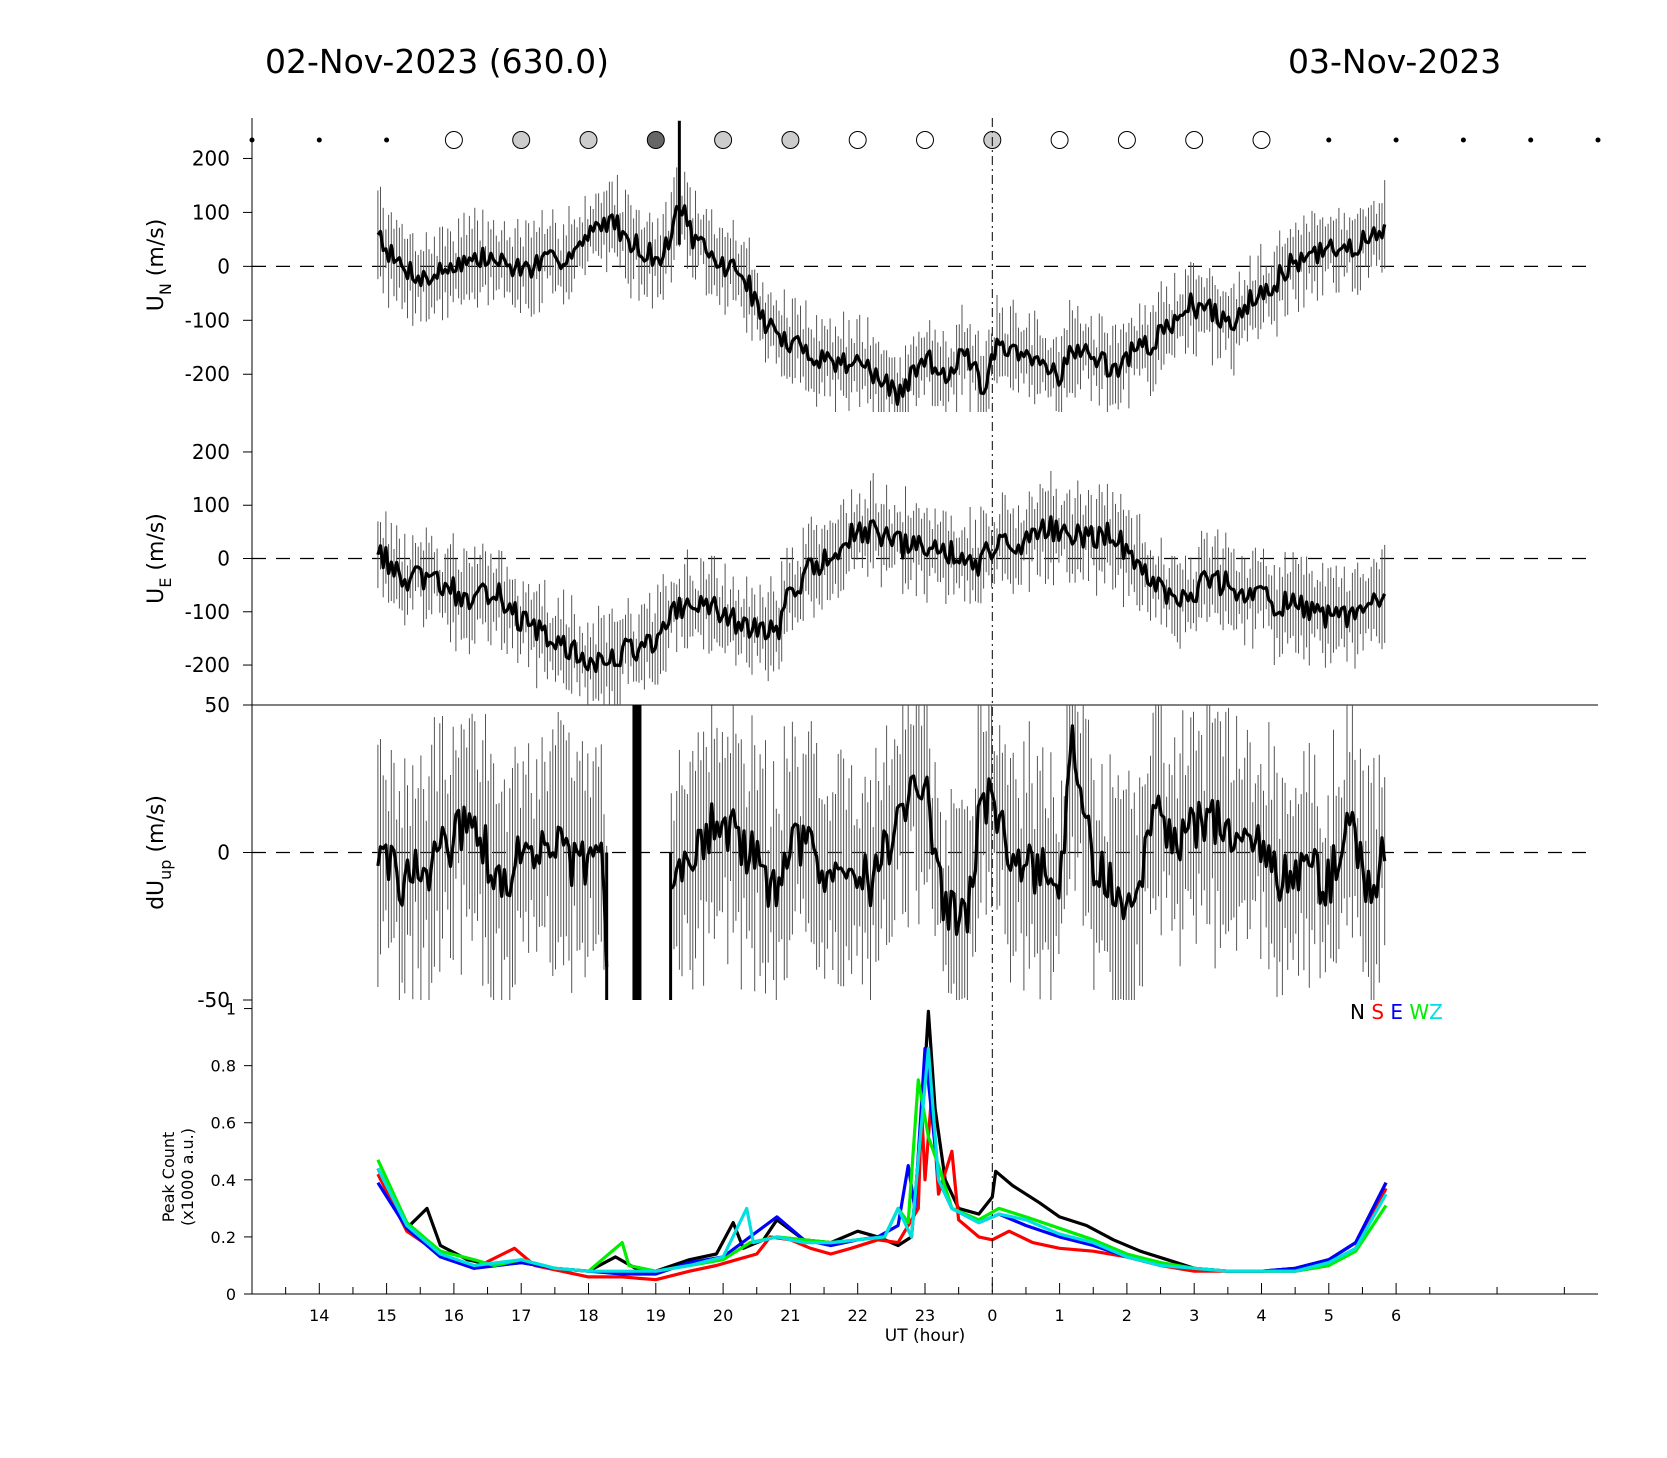  I want to click on series-line-W, so click(882, 1175).